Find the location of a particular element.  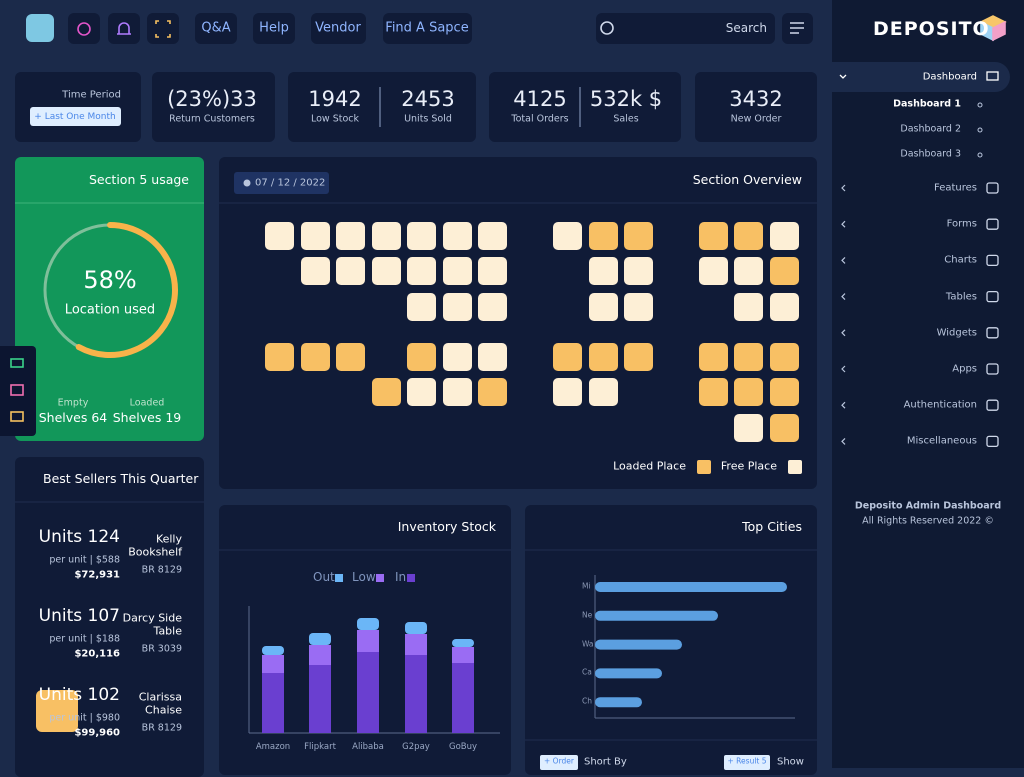

item-total: $72,931 is located at coordinates (97, 575).